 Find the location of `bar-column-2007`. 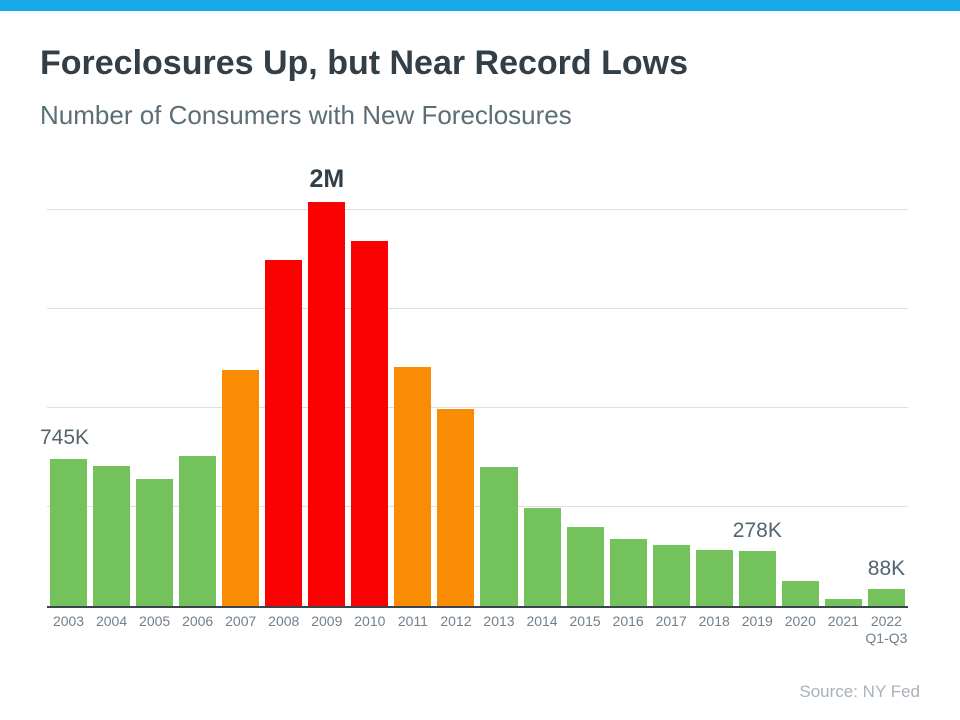

bar-column-2007 is located at coordinates (240, 386).